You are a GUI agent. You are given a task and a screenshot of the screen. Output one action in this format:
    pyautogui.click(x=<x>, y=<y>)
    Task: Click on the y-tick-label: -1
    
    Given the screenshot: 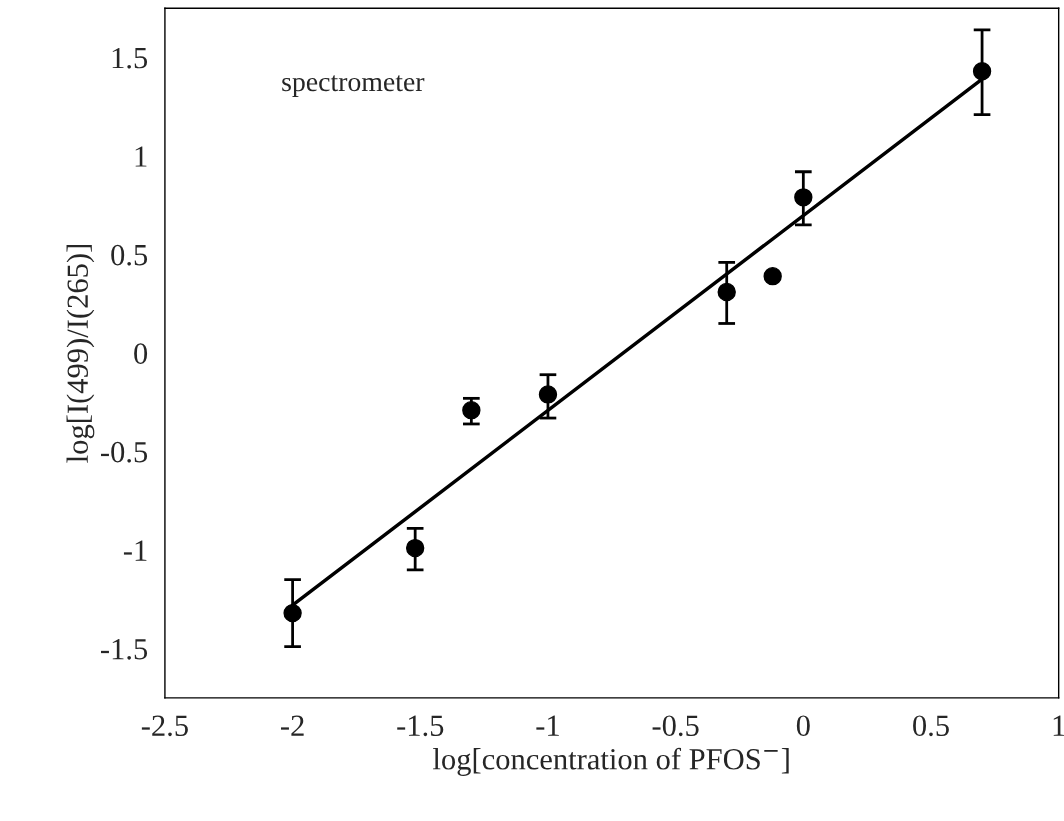 What is the action you would take?
    pyautogui.click(x=135, y=550)
    